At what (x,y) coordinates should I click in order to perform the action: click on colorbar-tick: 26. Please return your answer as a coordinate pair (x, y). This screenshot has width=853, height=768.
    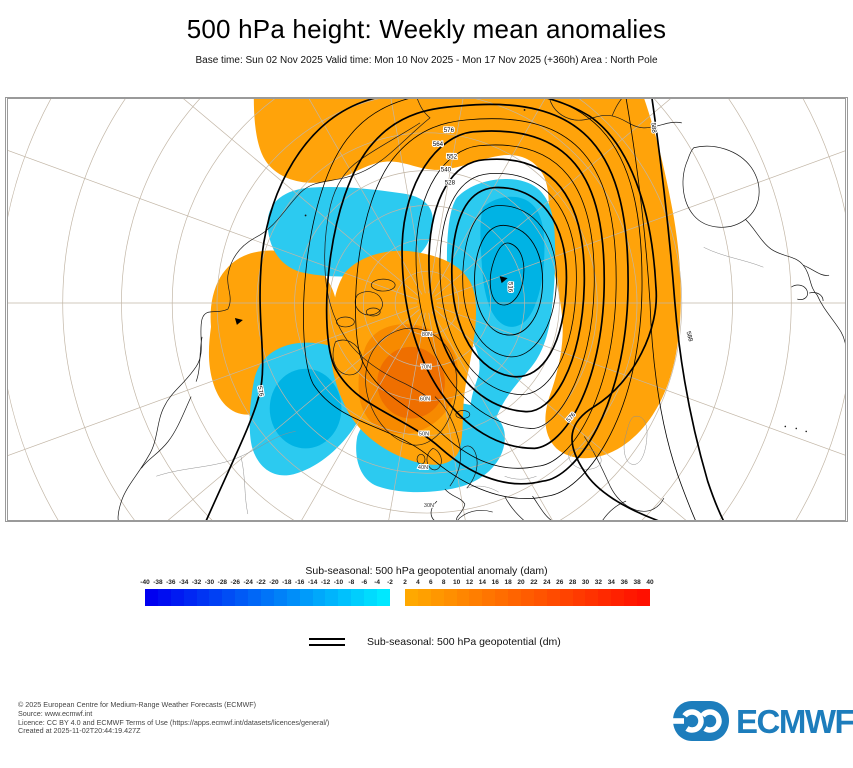
    Looking at the image, I should click on (560, 582).